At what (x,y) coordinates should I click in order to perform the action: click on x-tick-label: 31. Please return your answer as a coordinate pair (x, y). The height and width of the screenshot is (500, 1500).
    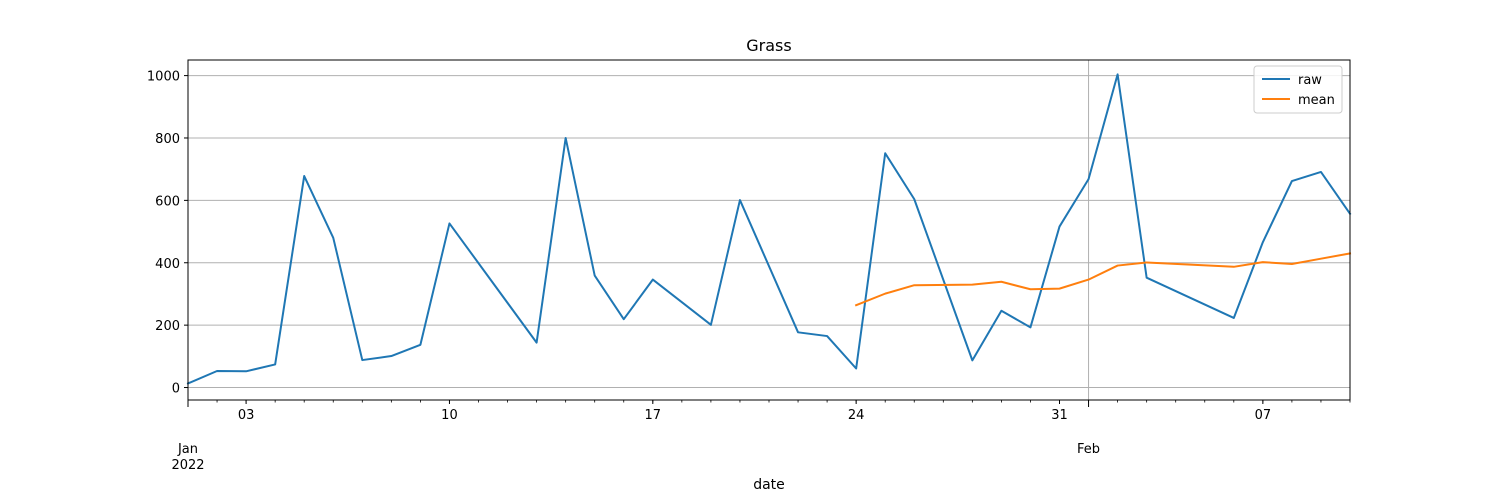
    Looking at the image, I should click on (1059, 415).